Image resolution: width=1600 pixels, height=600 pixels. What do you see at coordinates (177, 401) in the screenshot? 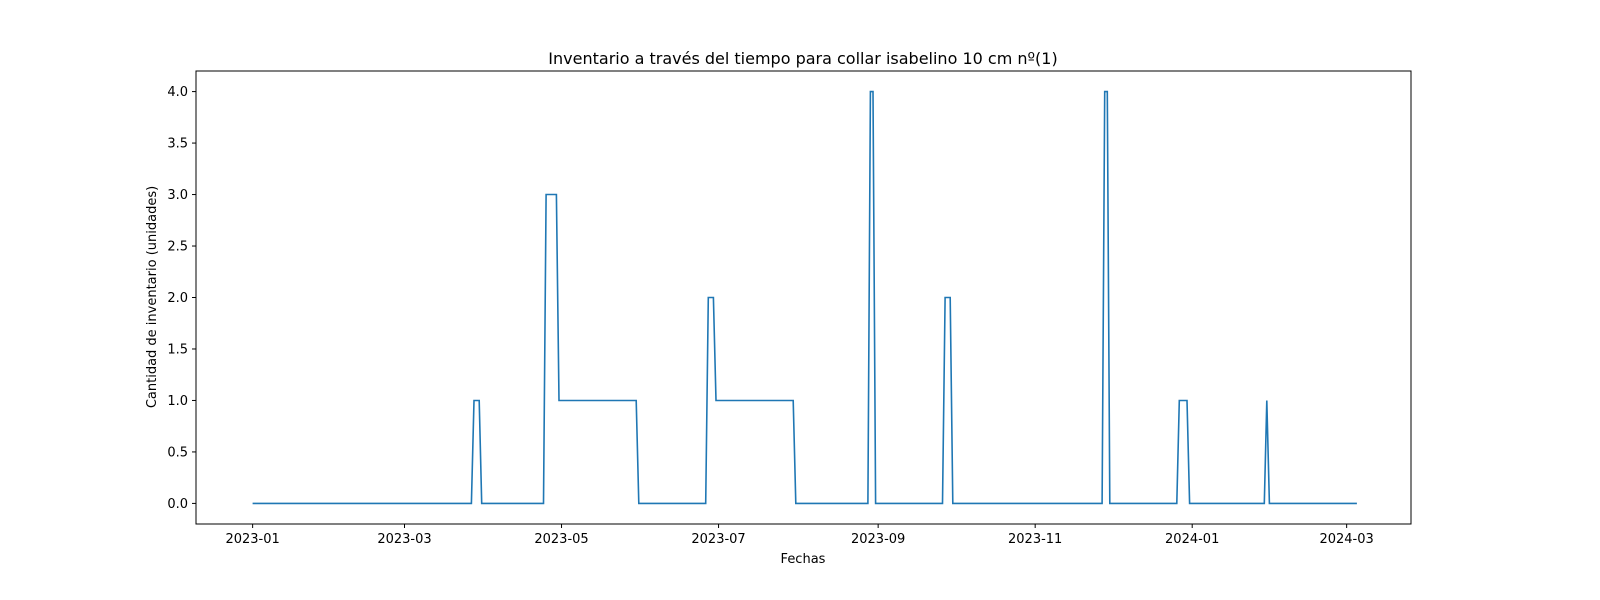
I see `y-tick-label: 1.0` at bounding box center [177, 401].